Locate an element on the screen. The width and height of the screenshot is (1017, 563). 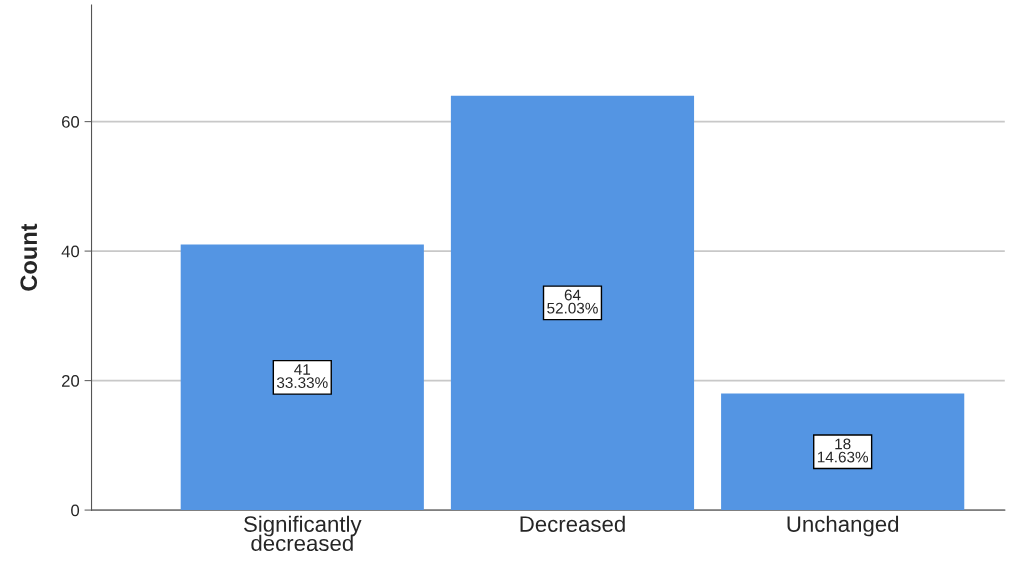
data-label: 18 14.63% is located at coordinates (843, 450).